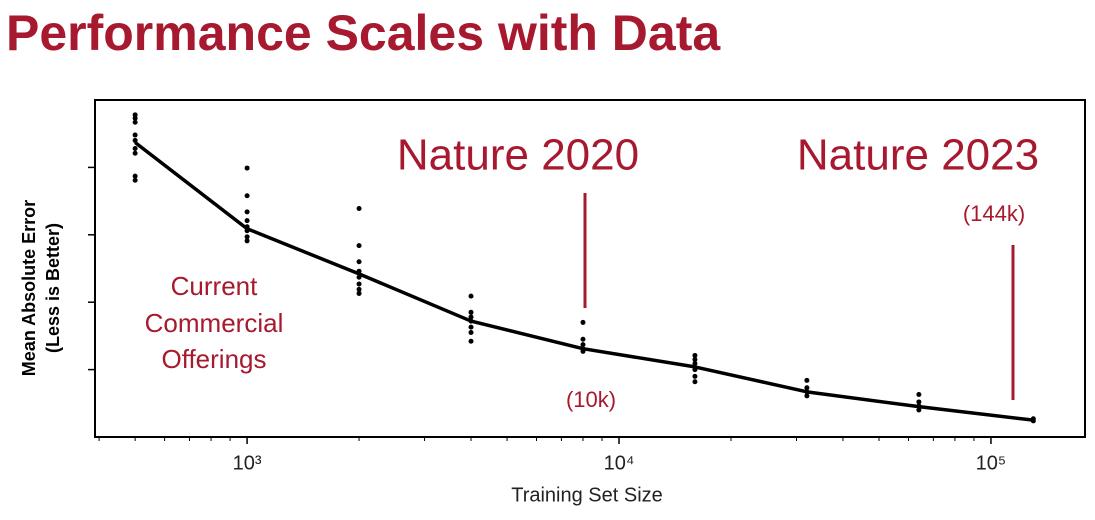  What do you see at coordinates (41, 288) in the screenshot?
I see `y-axis-label: Mean Absolute Error (Less is Better)` at bounding box center [41, 288].